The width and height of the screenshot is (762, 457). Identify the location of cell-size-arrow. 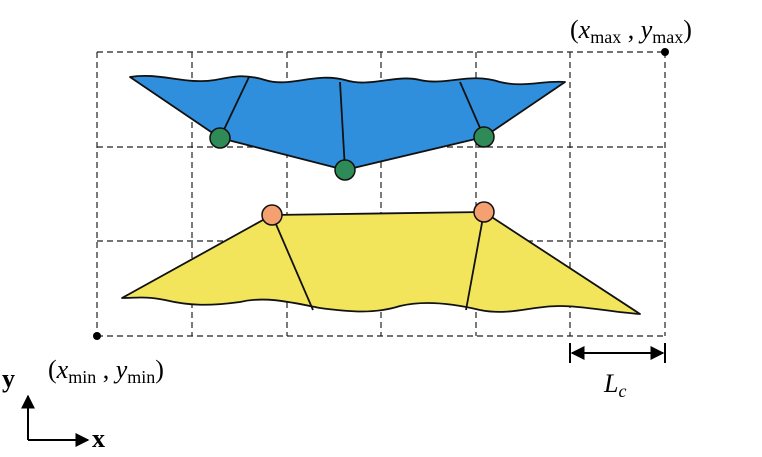
(617, 353).